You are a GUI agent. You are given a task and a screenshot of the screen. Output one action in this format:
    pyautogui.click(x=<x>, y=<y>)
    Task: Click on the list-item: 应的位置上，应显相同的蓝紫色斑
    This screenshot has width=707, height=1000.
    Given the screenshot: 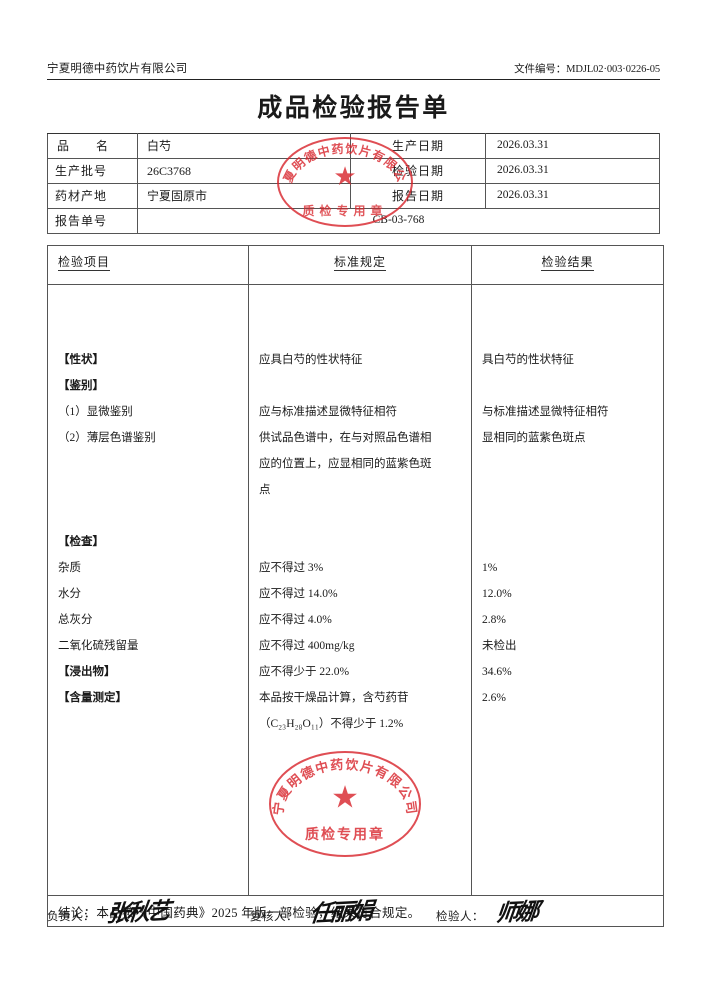 What is the action you would take?
    pyautogui.click(x=345, y=464)
    